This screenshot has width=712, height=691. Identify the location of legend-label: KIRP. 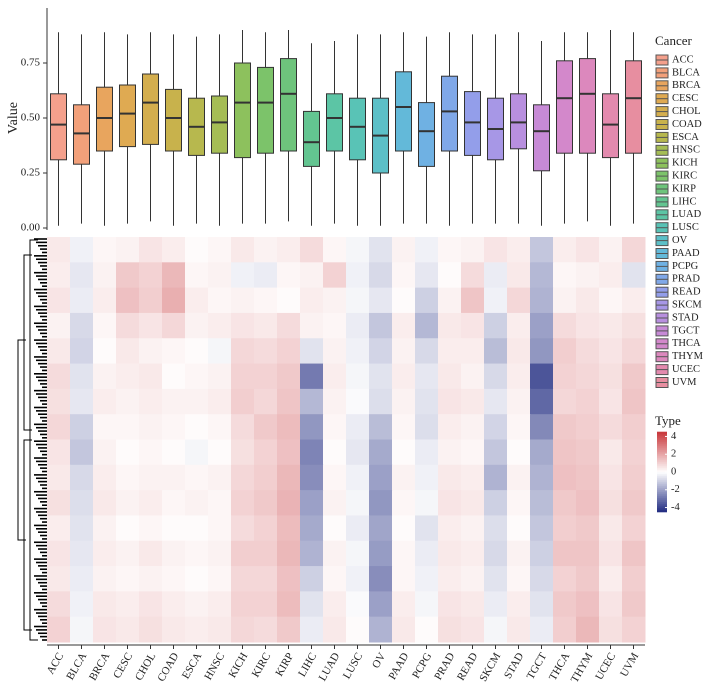
(684, 188).